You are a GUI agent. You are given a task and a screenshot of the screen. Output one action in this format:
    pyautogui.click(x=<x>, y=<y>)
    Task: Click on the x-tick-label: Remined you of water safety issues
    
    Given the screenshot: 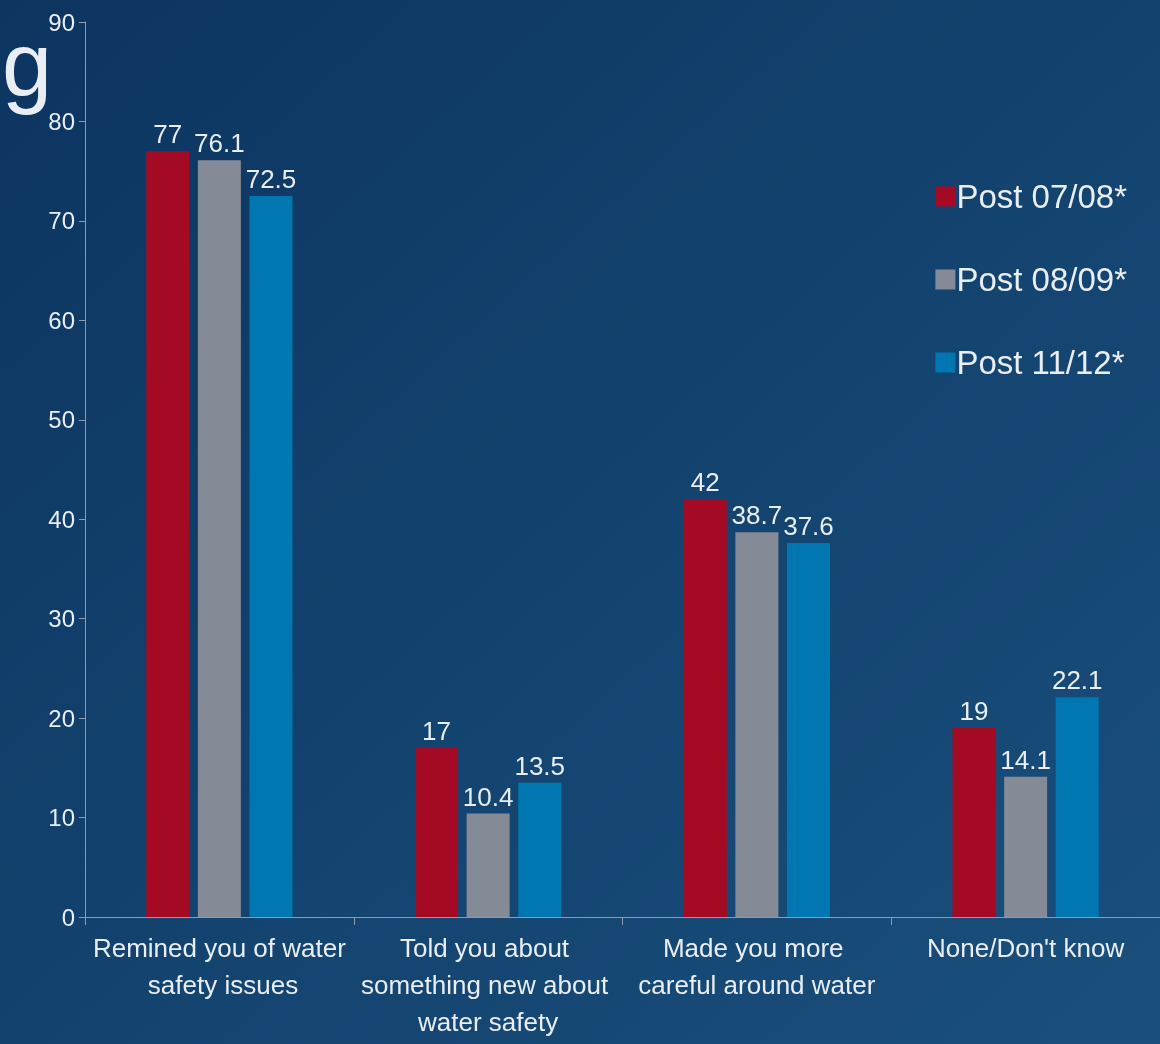 What is the action you would take?
    pyautogui.click(x=219, y=966)
    